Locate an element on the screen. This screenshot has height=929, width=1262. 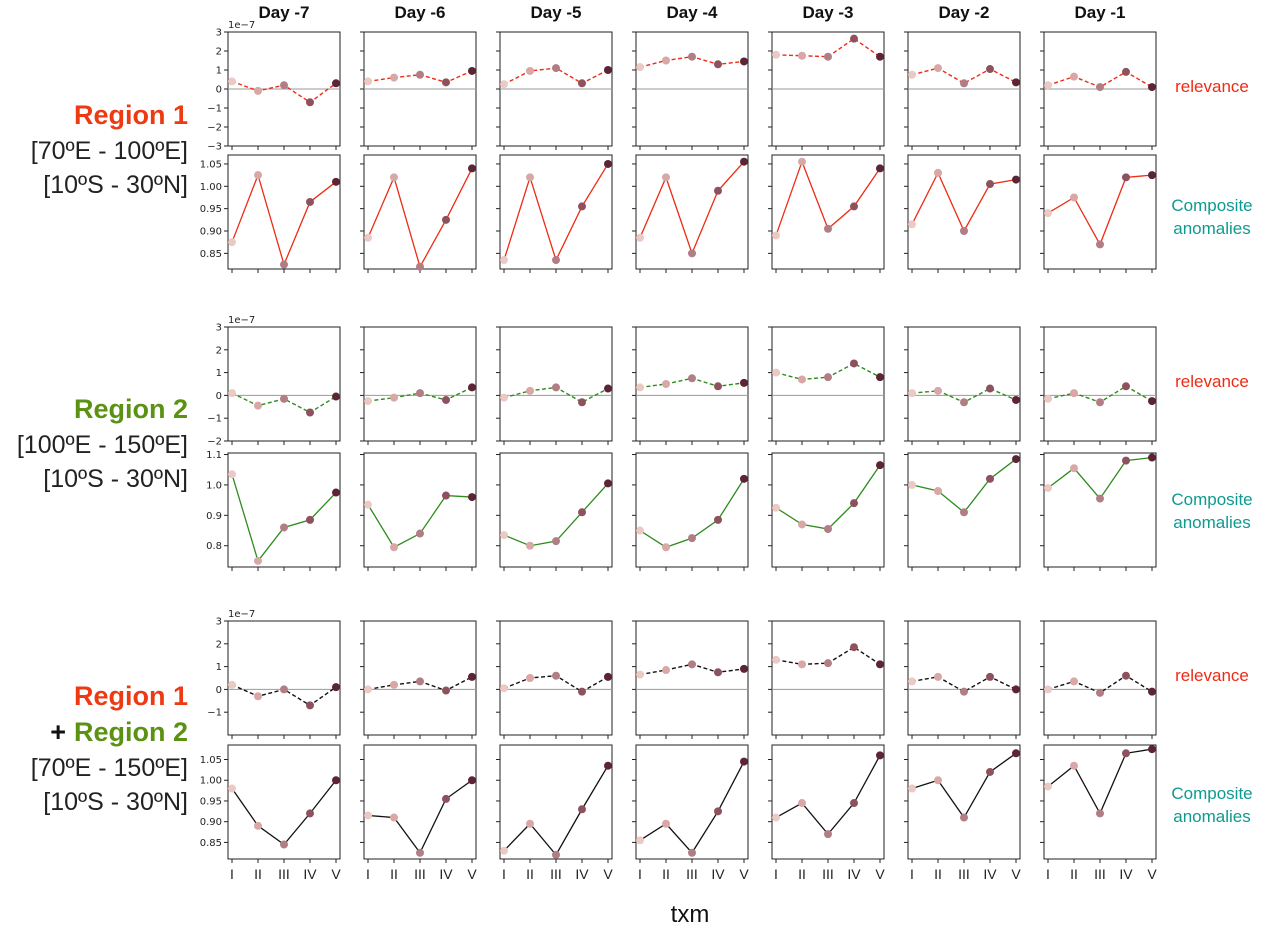
y-tick-label: 0 is located at coordinates (219, 90).